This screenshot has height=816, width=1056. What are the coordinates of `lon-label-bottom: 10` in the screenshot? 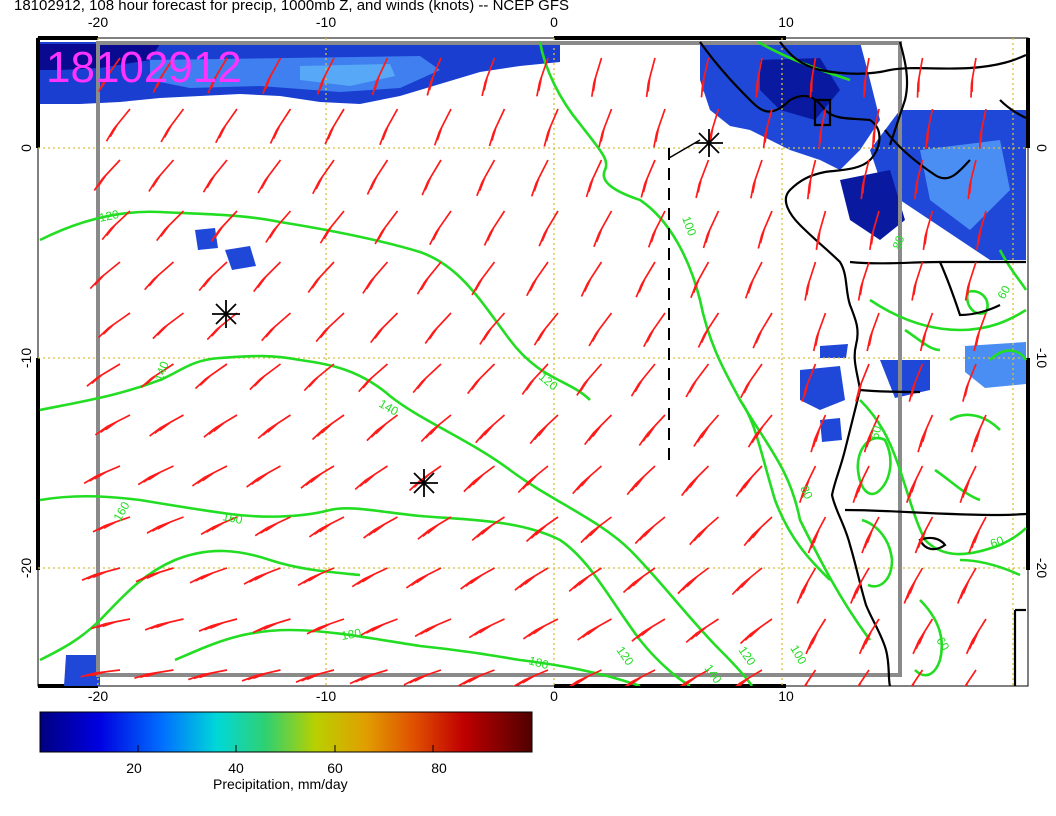 It's located at (786, 696).